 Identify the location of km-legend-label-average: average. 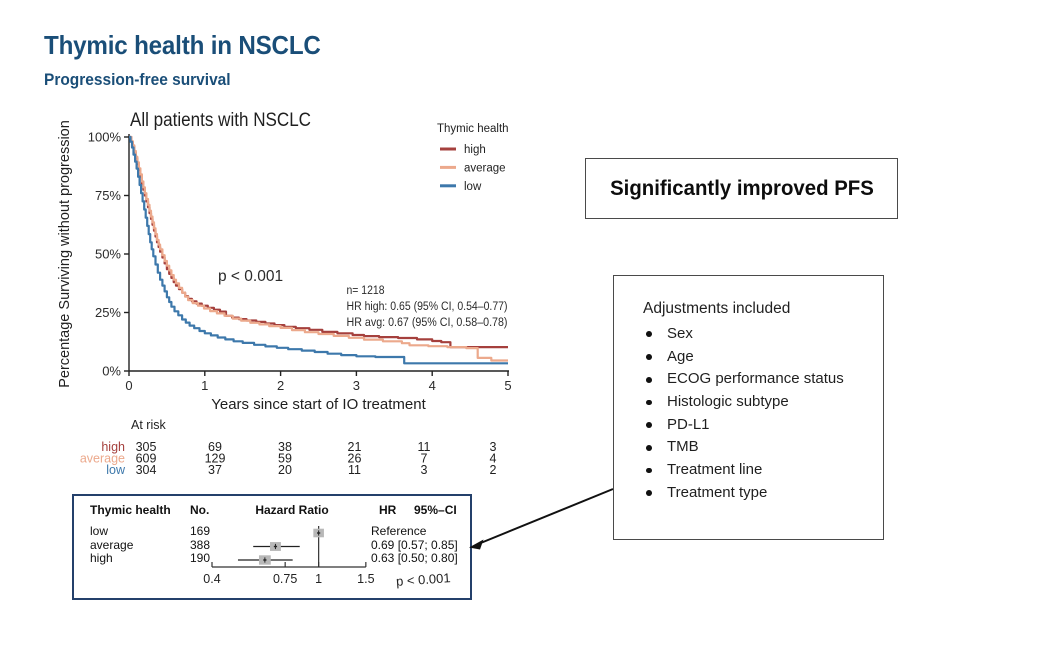
(485, 168).